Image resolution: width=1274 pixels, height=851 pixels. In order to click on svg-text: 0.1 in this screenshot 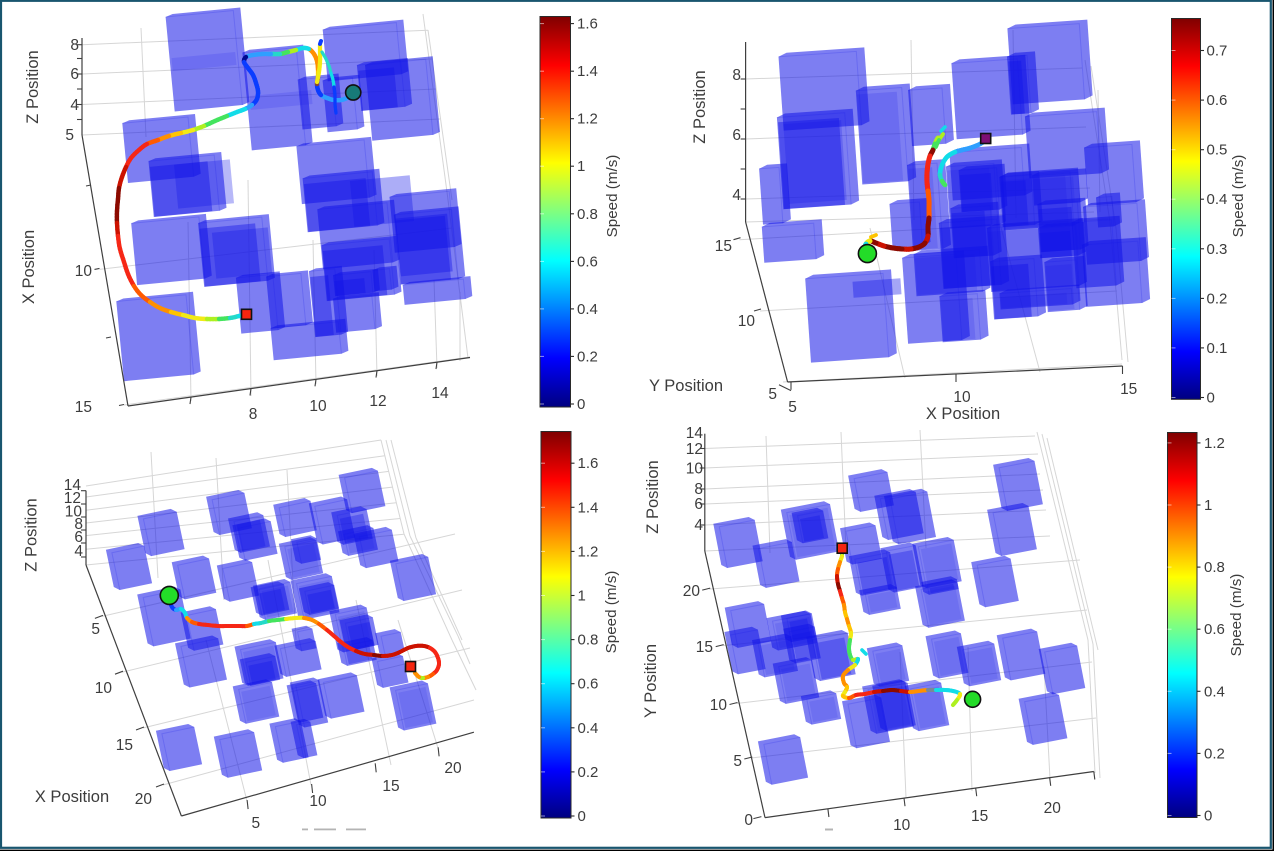, I will do `click(1217, 348)`.